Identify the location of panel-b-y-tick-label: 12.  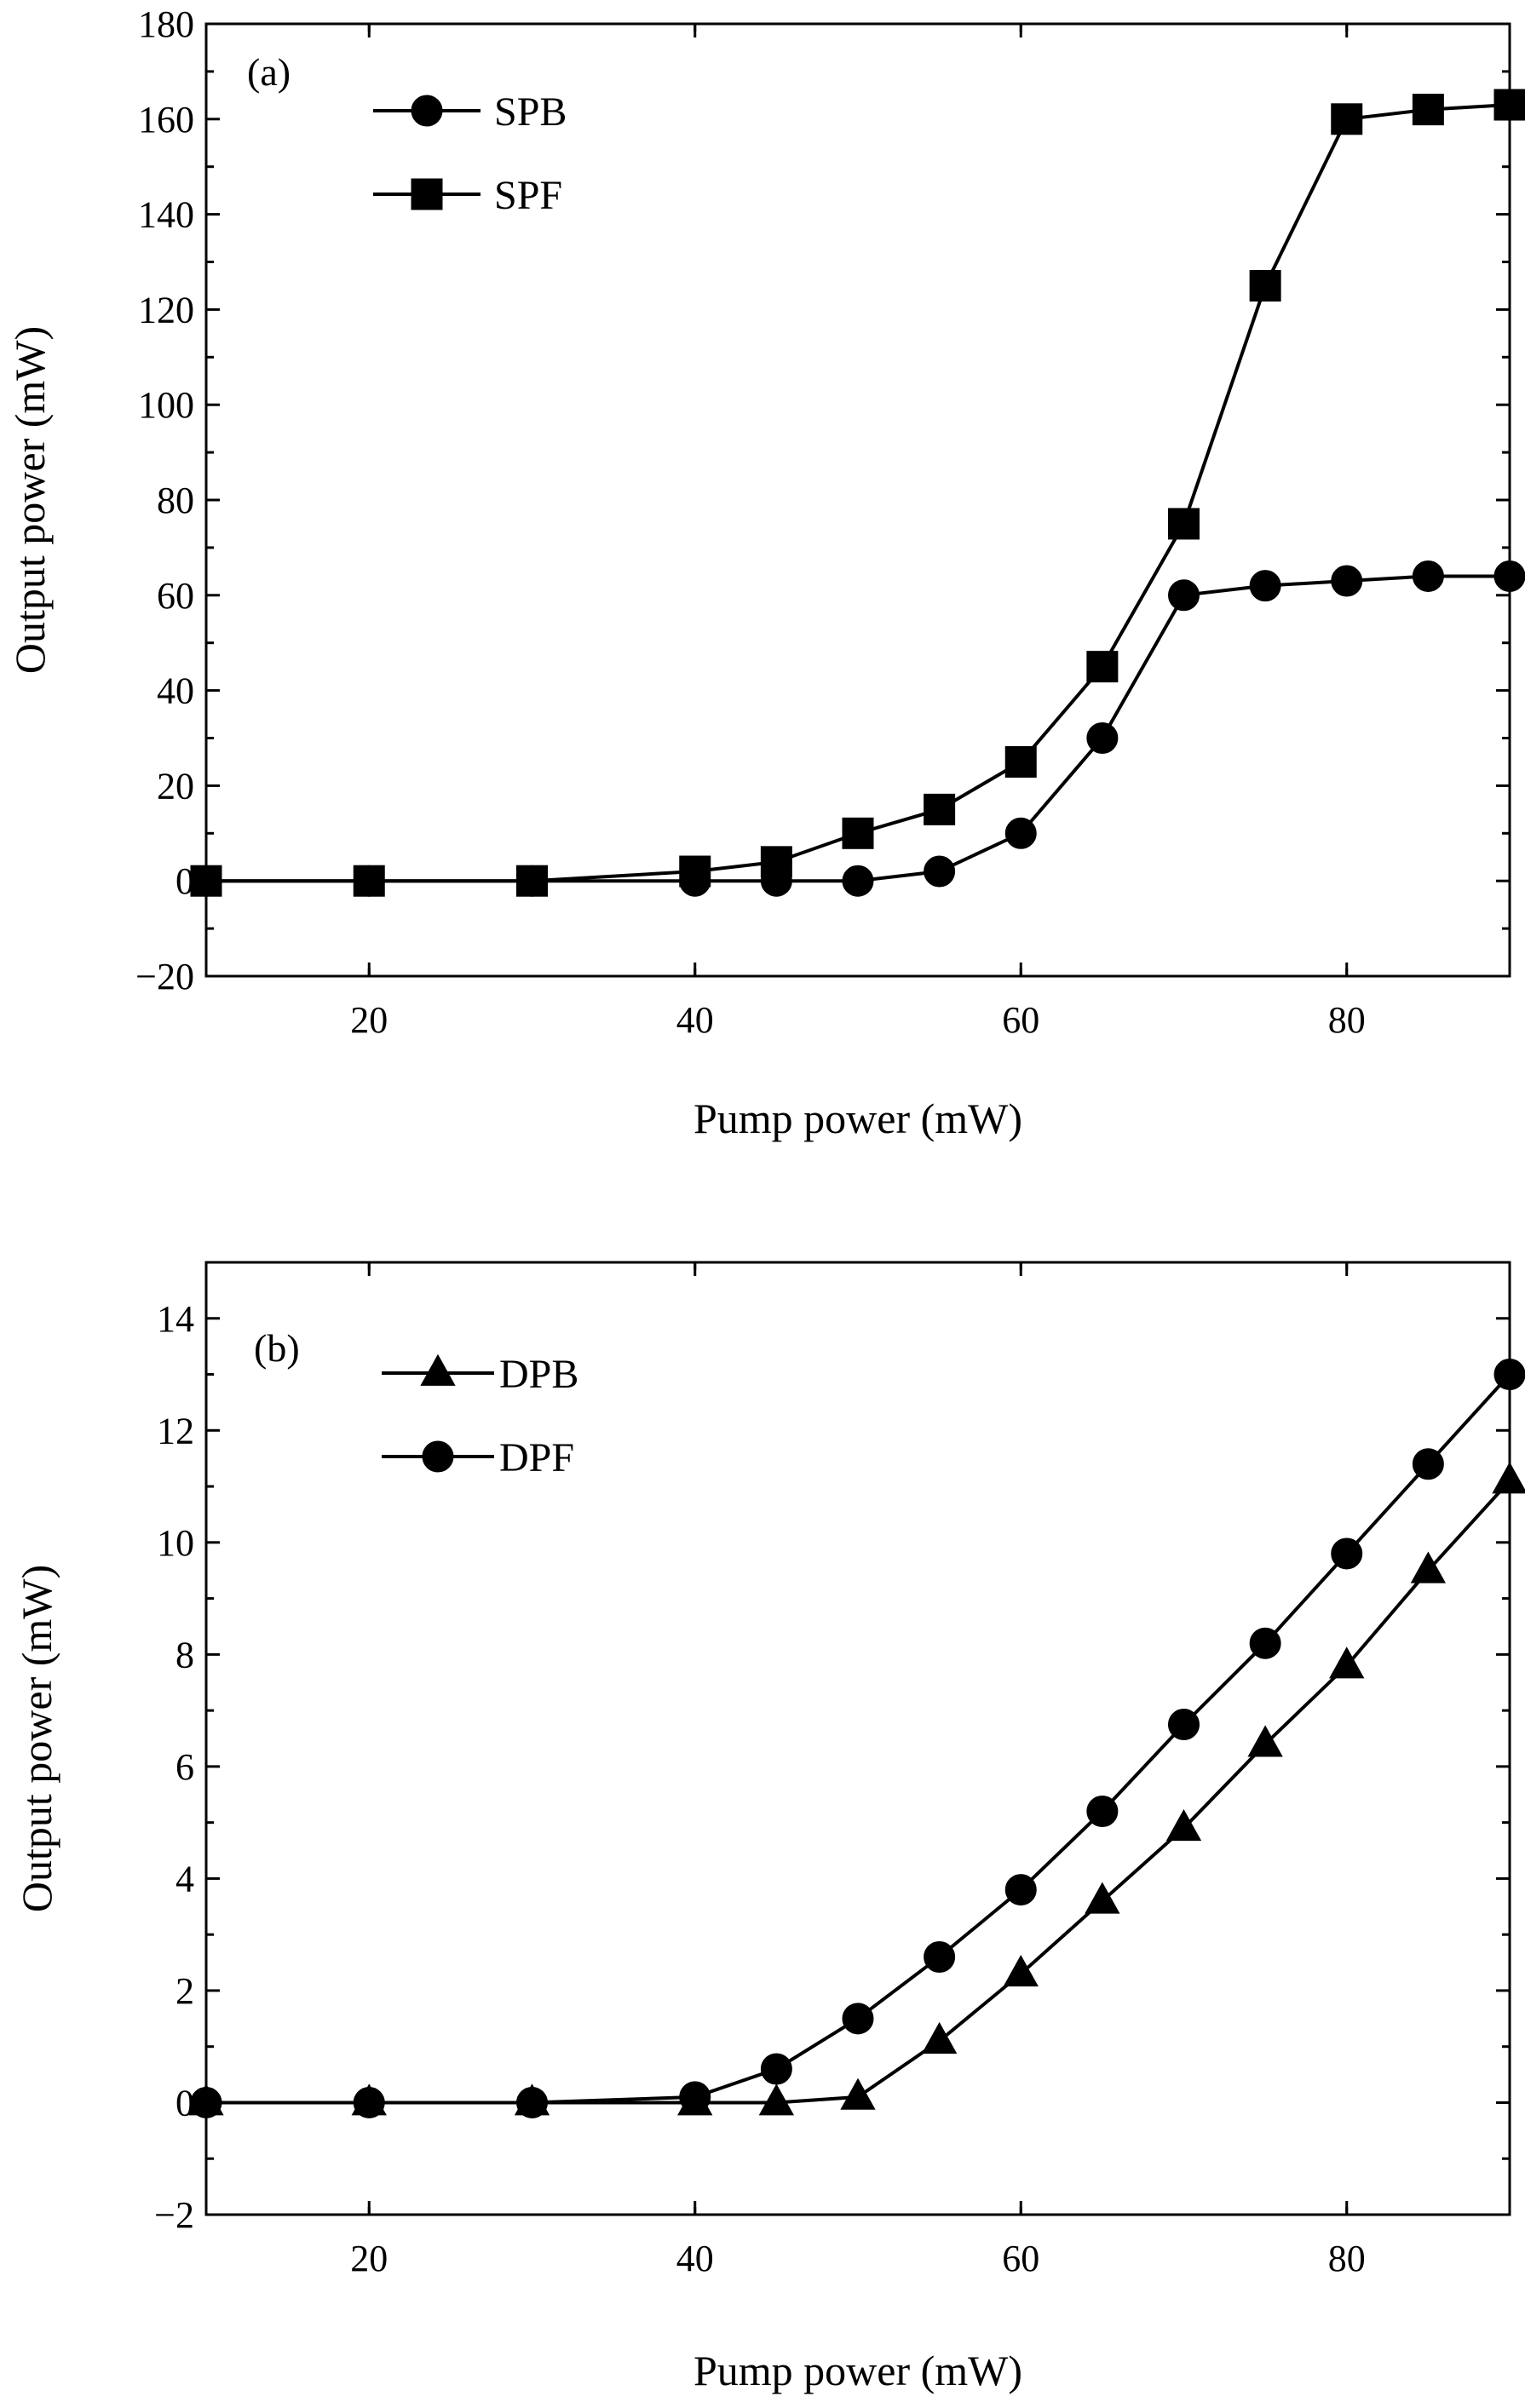
(176, 1430).